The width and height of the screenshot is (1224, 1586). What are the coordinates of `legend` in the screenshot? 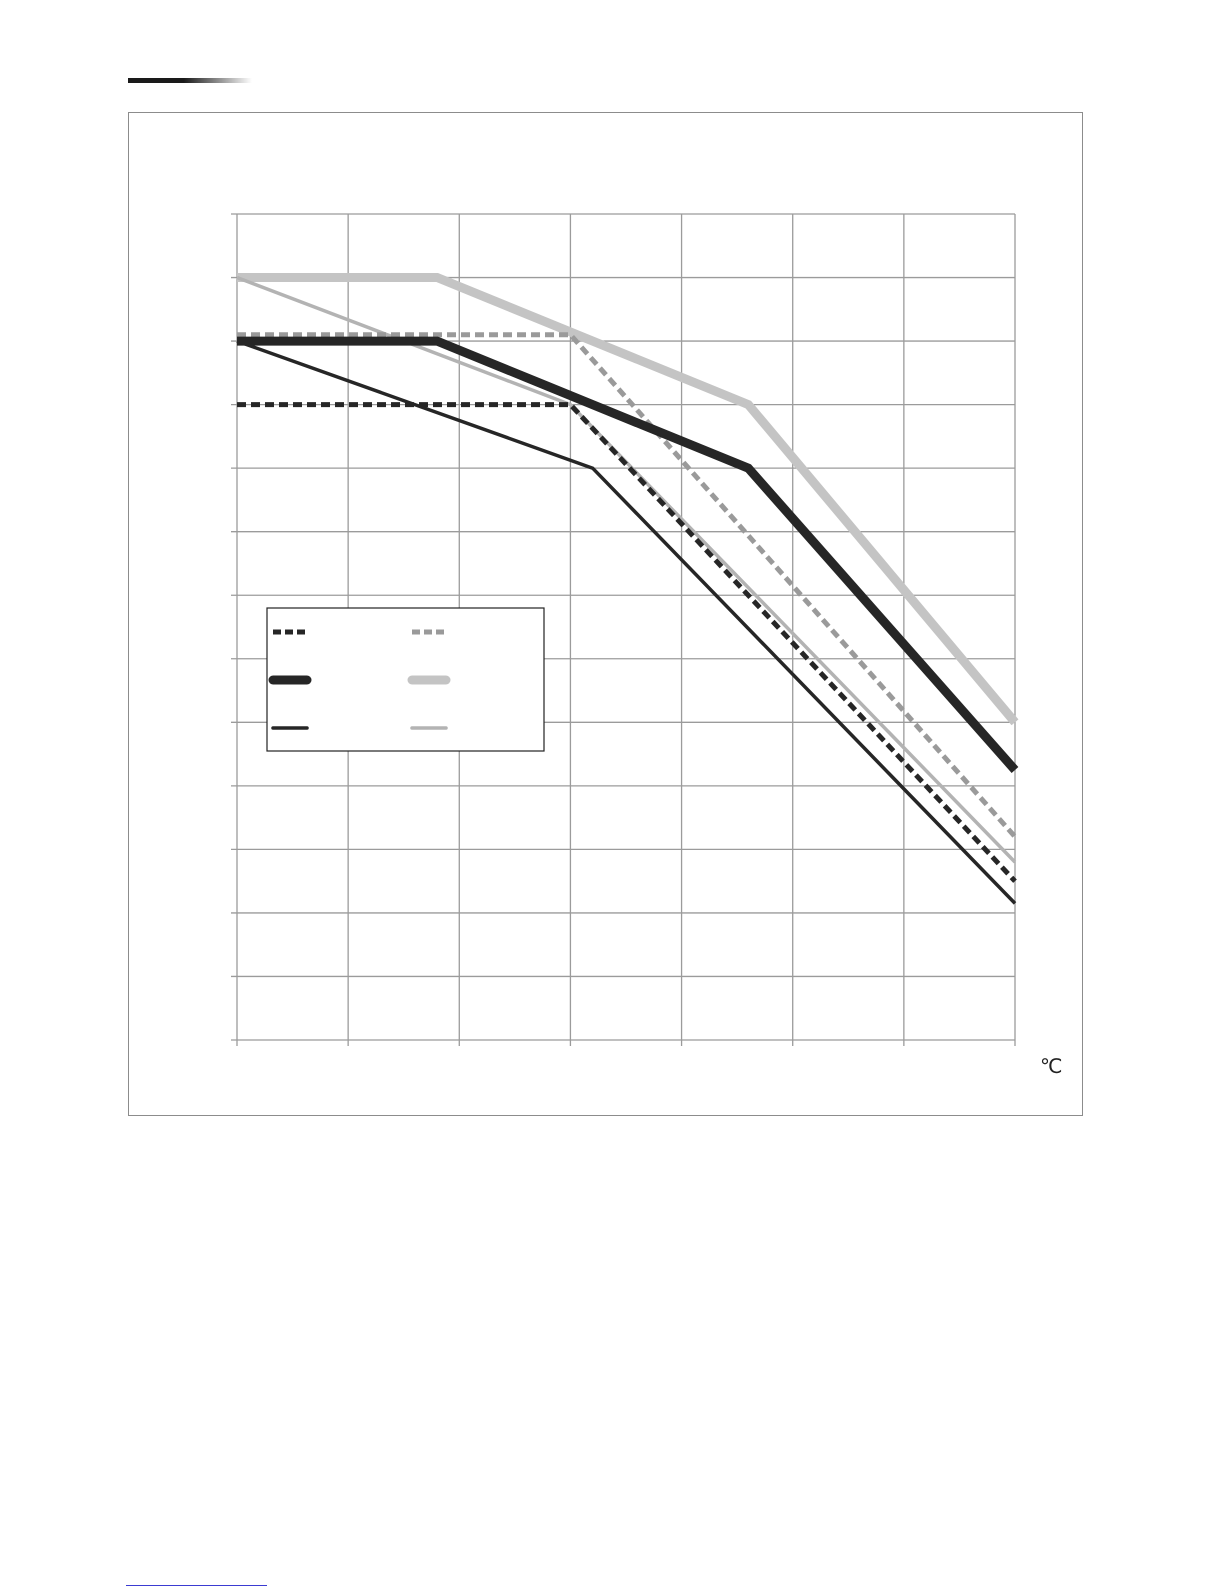 It's located at (405, 679).